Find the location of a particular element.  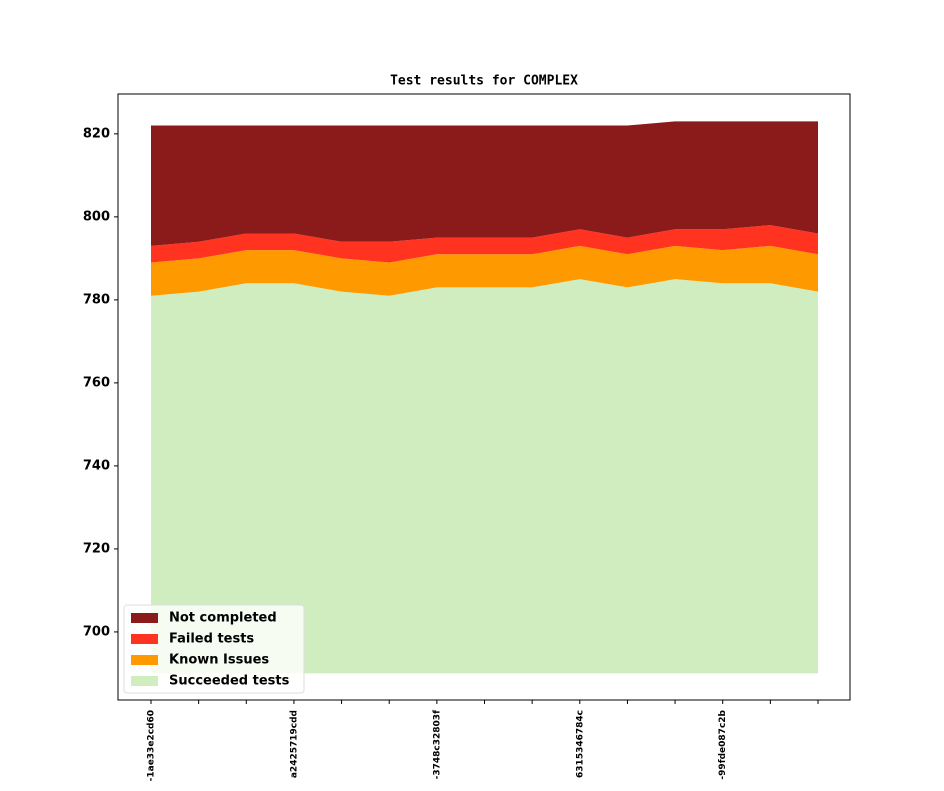

y-tick-label: 780 is located at coordinates (96, 299).